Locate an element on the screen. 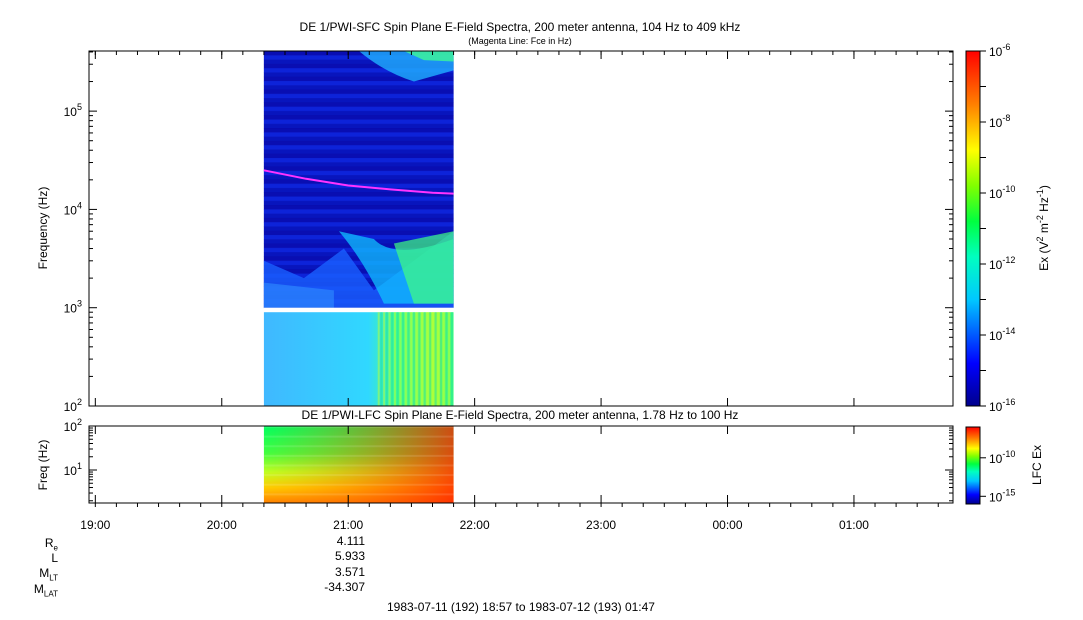 The width and height of the screenshot is (1083, 620). lfc-spectrogram is located at coordinates (358, 464).